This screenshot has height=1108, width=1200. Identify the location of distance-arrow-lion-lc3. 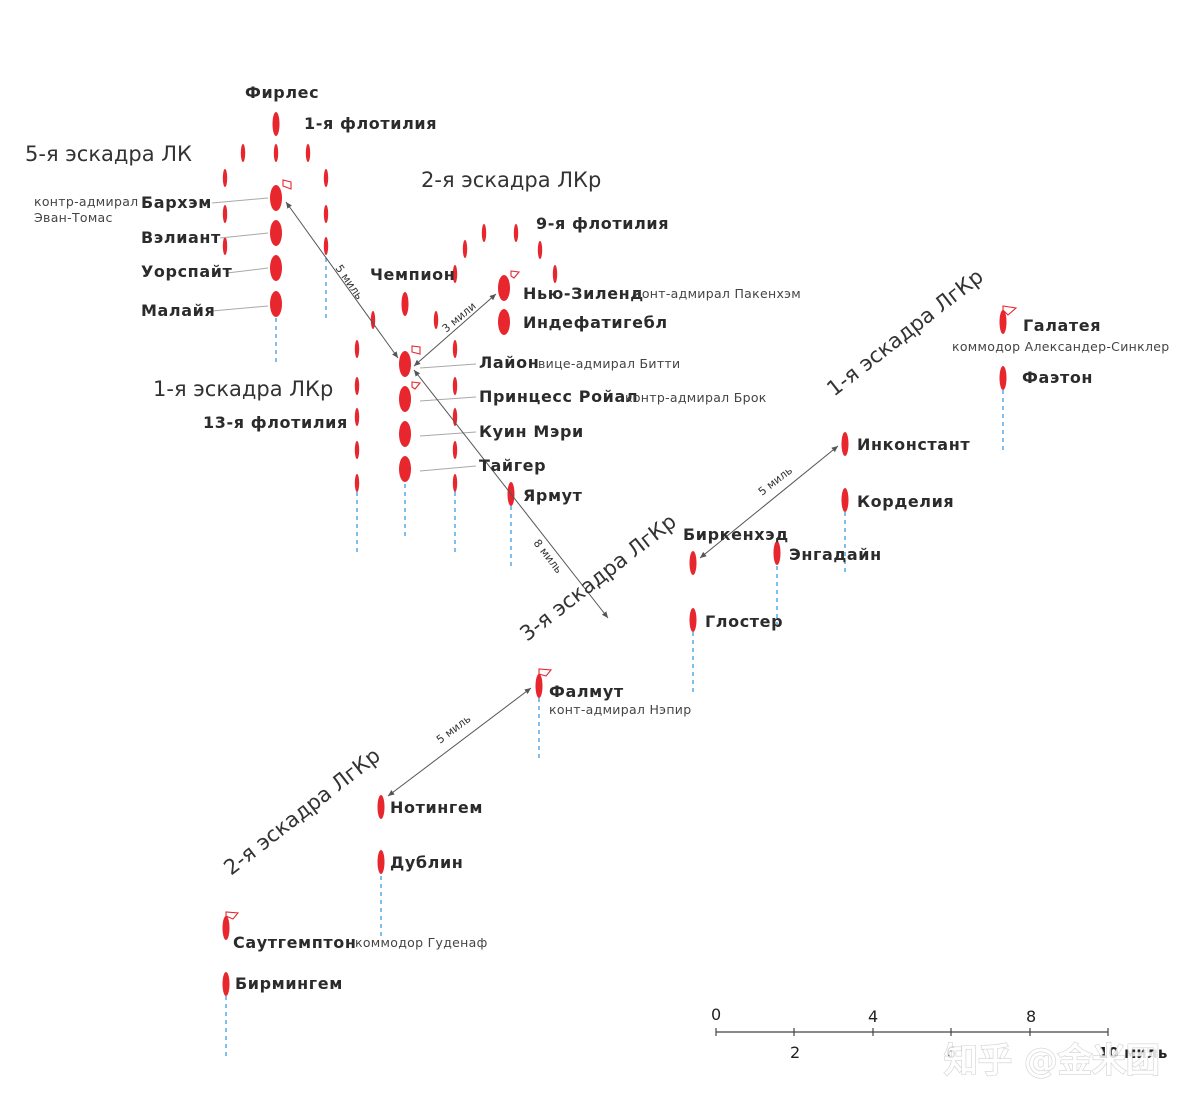
(511, 494).